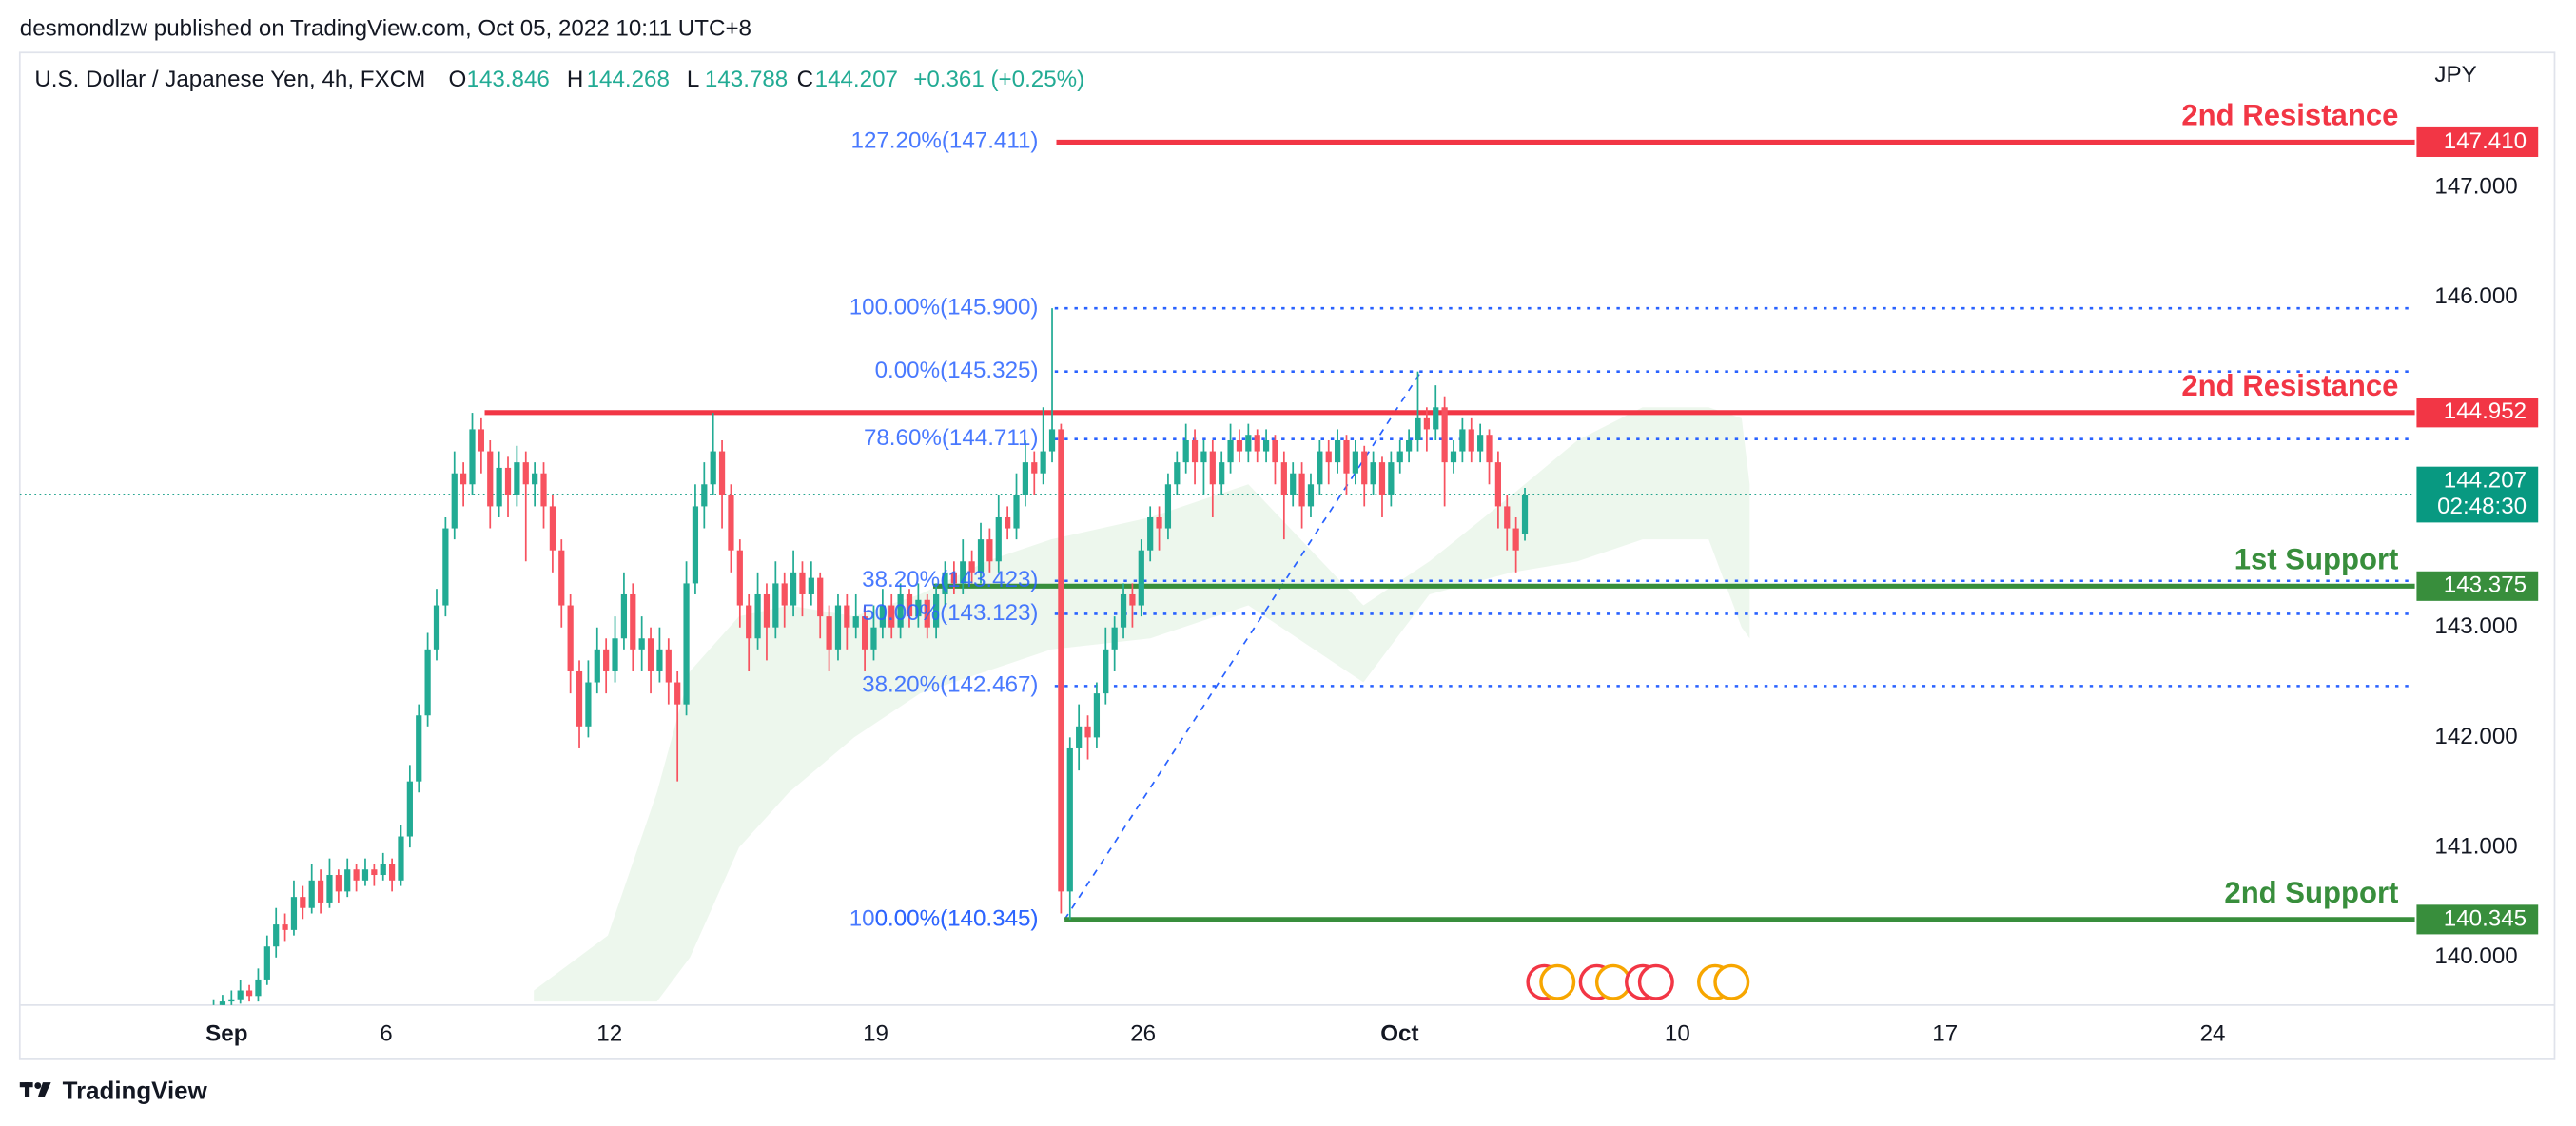 The image size is (2576, 1126). What do you see at coordinates (2311, 893) in the screenshot?
I see `level-name: 2nd Support` at bounding box center [2311, 893].